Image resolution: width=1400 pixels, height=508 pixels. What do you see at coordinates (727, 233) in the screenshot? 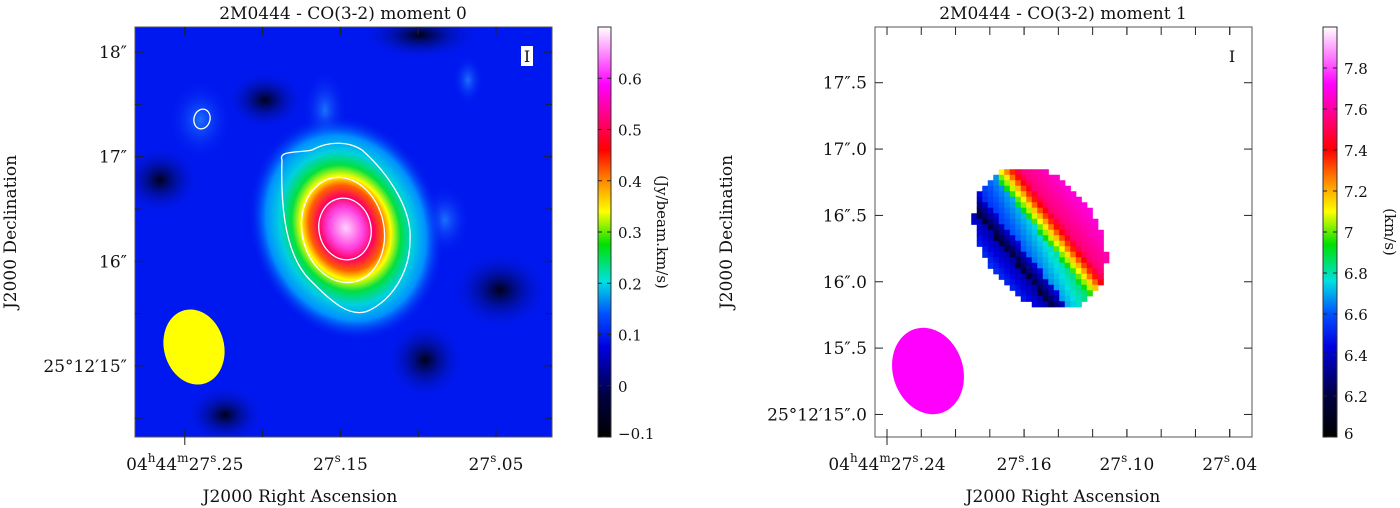
I see `moment1-ylabel: J2000 Declination` at bounding box center [727, 233].